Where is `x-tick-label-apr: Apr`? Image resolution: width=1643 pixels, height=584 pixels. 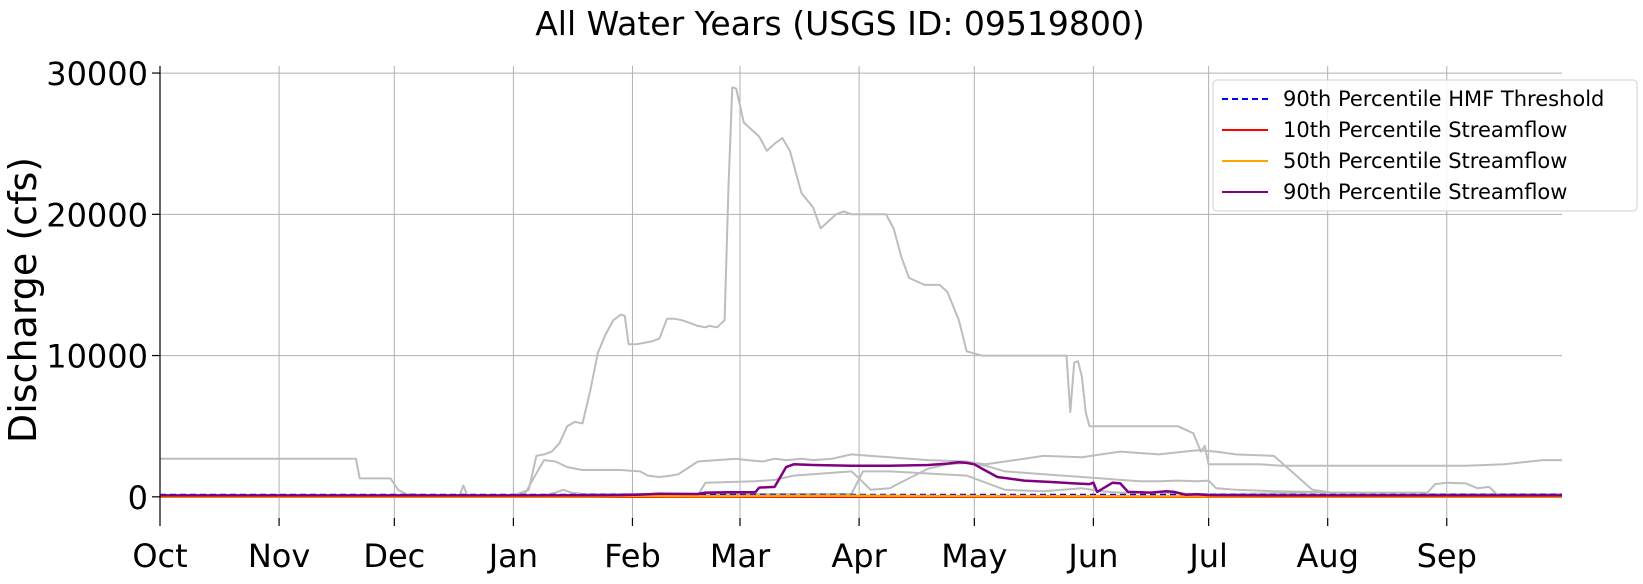 x-tick-label-apr: Apr is located at coordinates (859, 556).